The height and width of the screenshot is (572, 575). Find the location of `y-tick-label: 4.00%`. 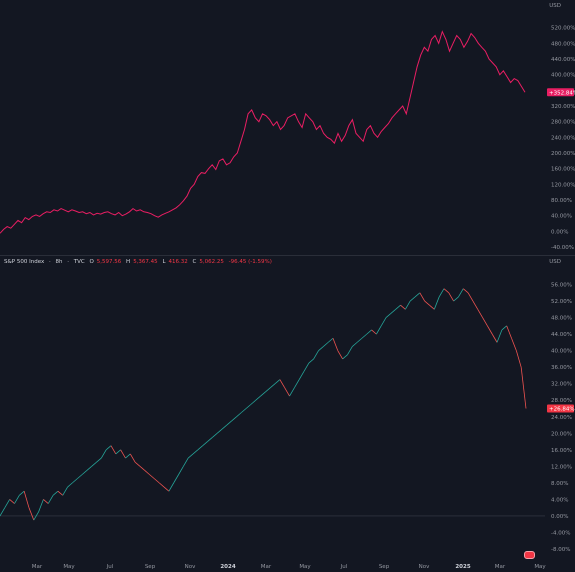

y-tick-label: 4.00% is located at coordinates (559, 500).